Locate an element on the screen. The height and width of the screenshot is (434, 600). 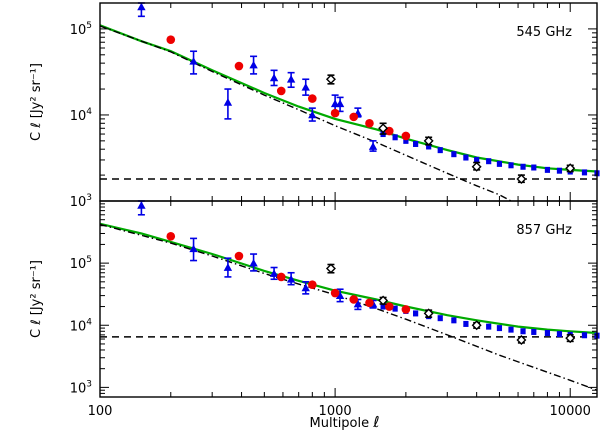
panel-545-blue-square-10-marker is located at coordinates (499, 163).